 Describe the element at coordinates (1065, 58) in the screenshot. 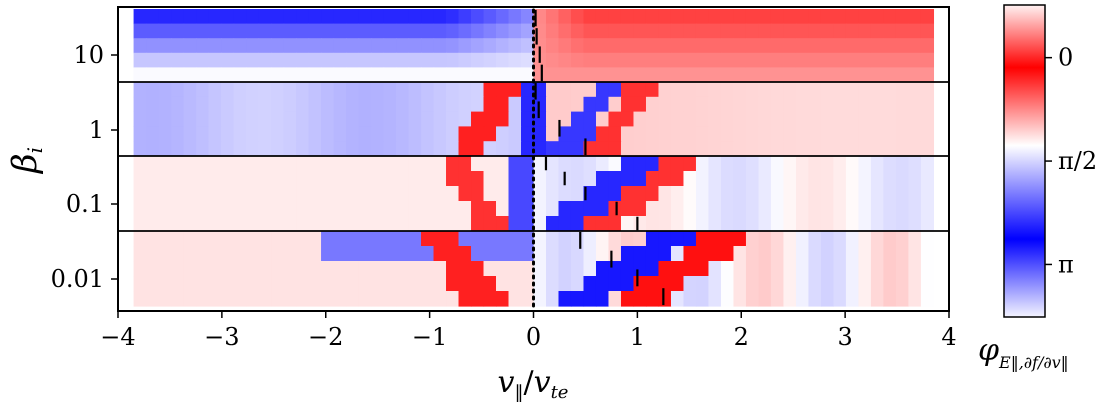

I see `colorbar-tick-label: 0` at that location.